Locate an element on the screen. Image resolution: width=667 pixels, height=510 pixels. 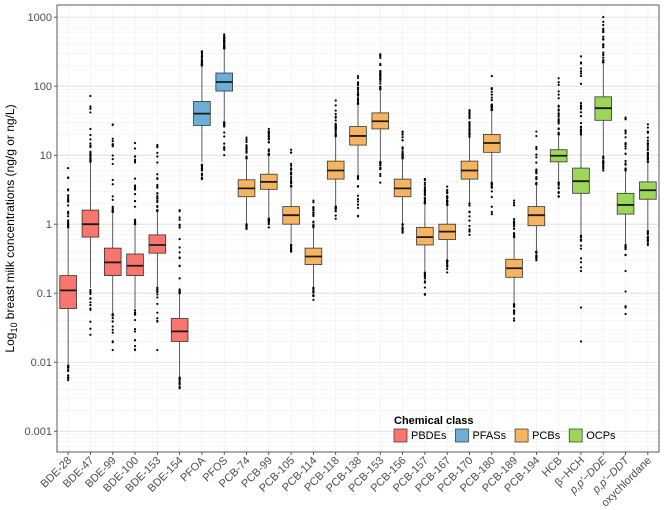
y-tick-label: 0.01 is located at coordinates (41, 363).